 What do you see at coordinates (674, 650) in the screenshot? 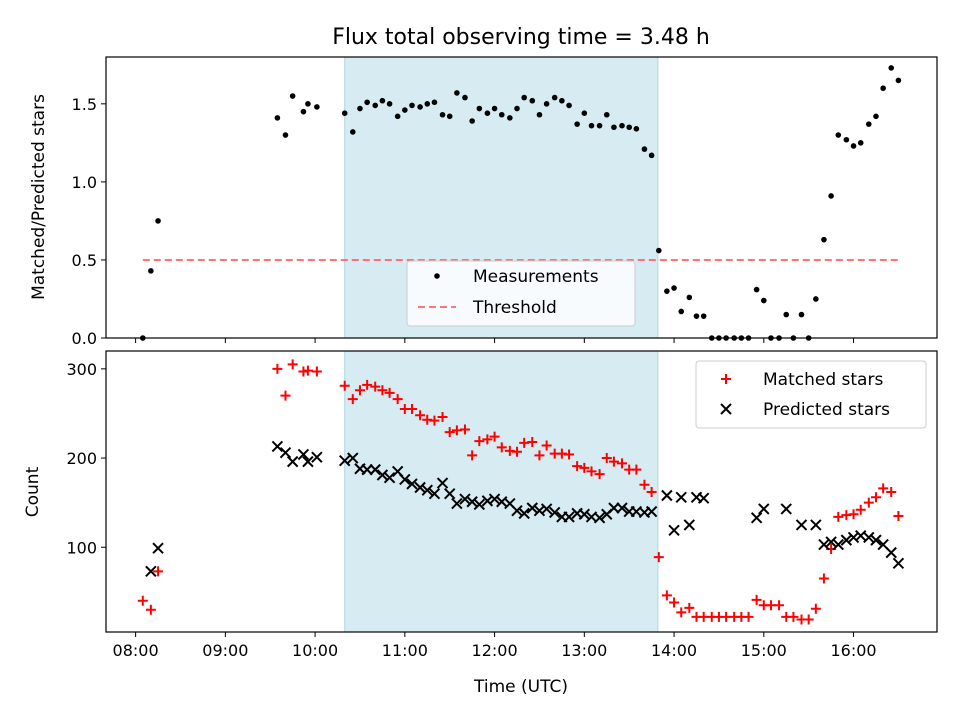
I see `x-tick-label: 14:00` at bounding box center [674, 650].